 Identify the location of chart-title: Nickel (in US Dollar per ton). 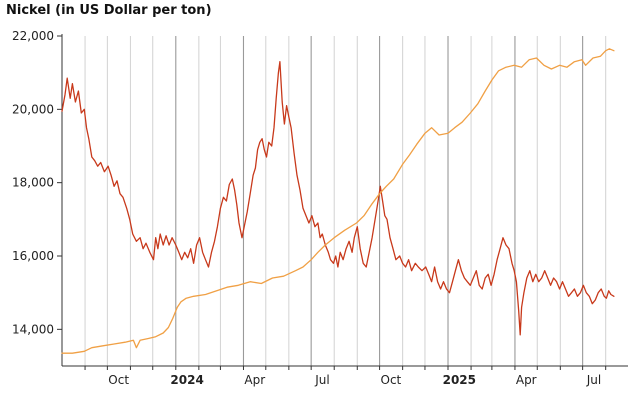
(109, 10).